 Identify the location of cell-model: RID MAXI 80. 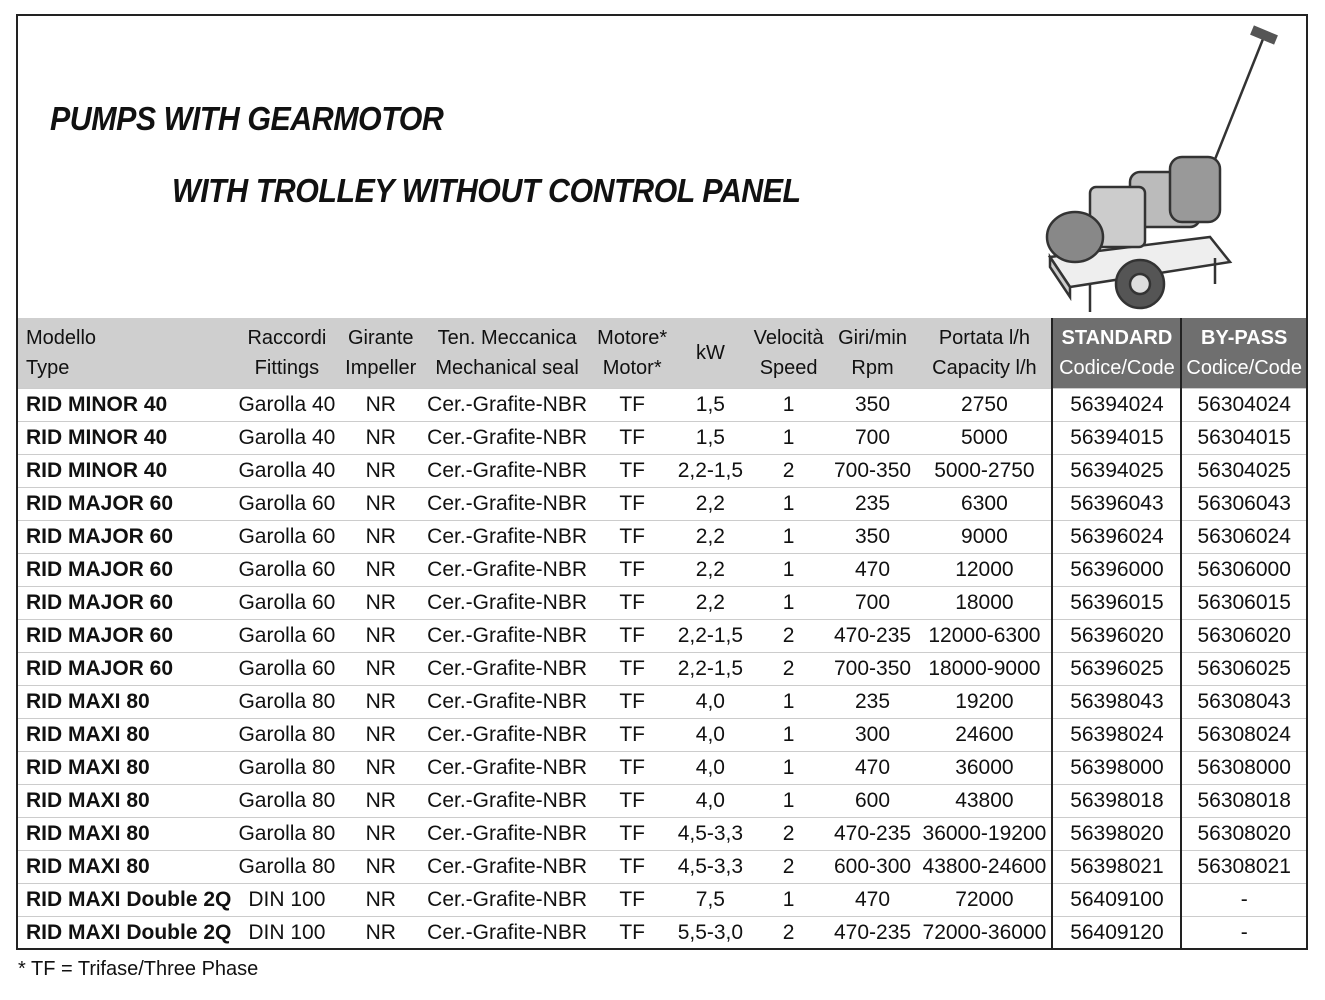
(126, 702).